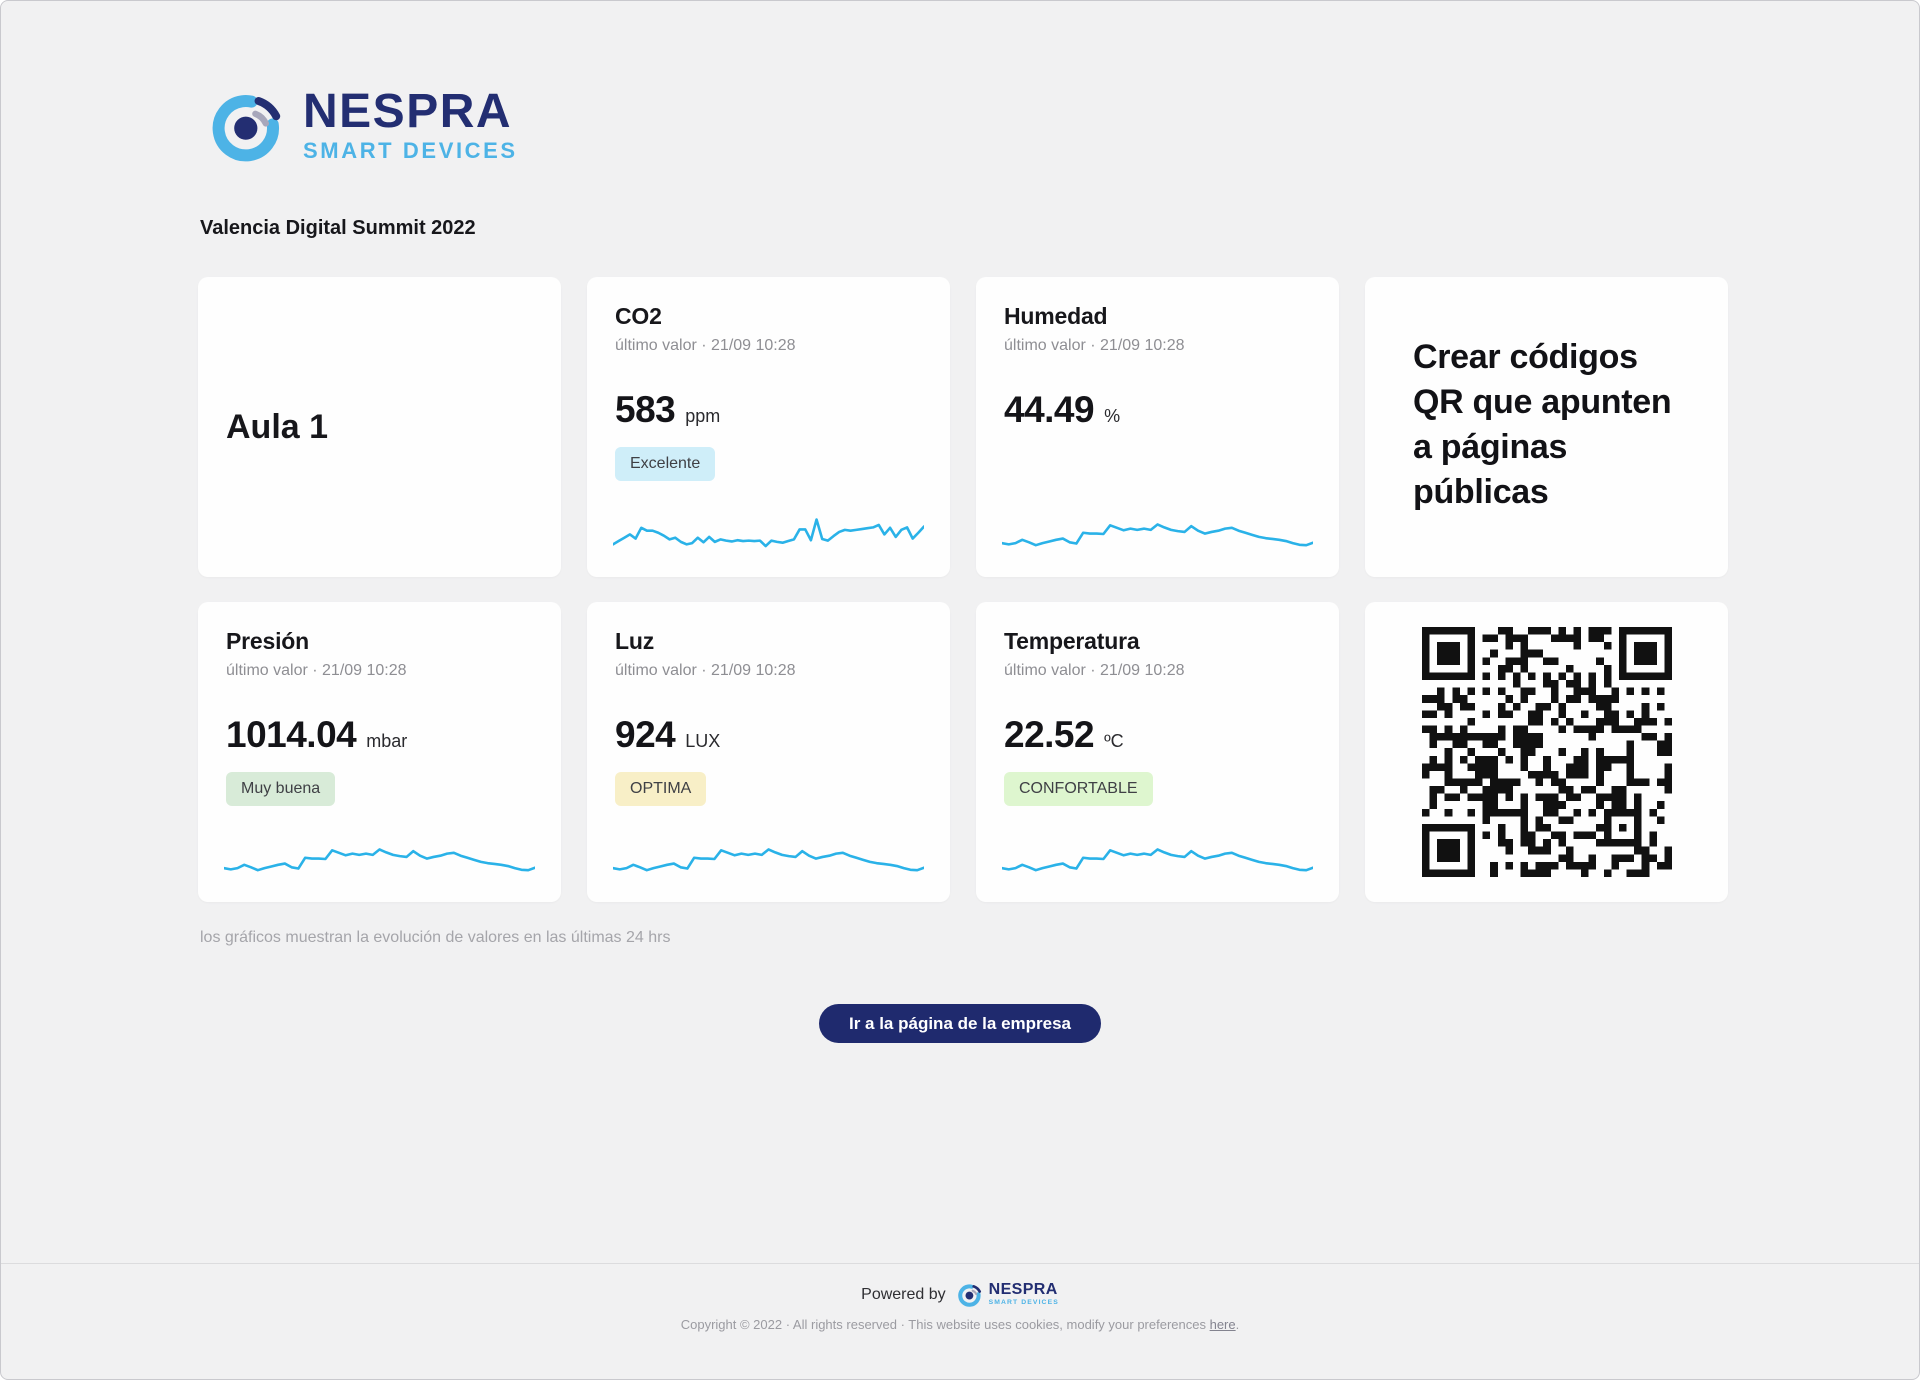 Image resolution: width=1920 pixels, height=1380 pixels. What do you see at coordinates (1023, 1302) in the screenshot?
I see `footer-brand-tagline: SMART DEVICES` at bounding box center [1023, 1302].